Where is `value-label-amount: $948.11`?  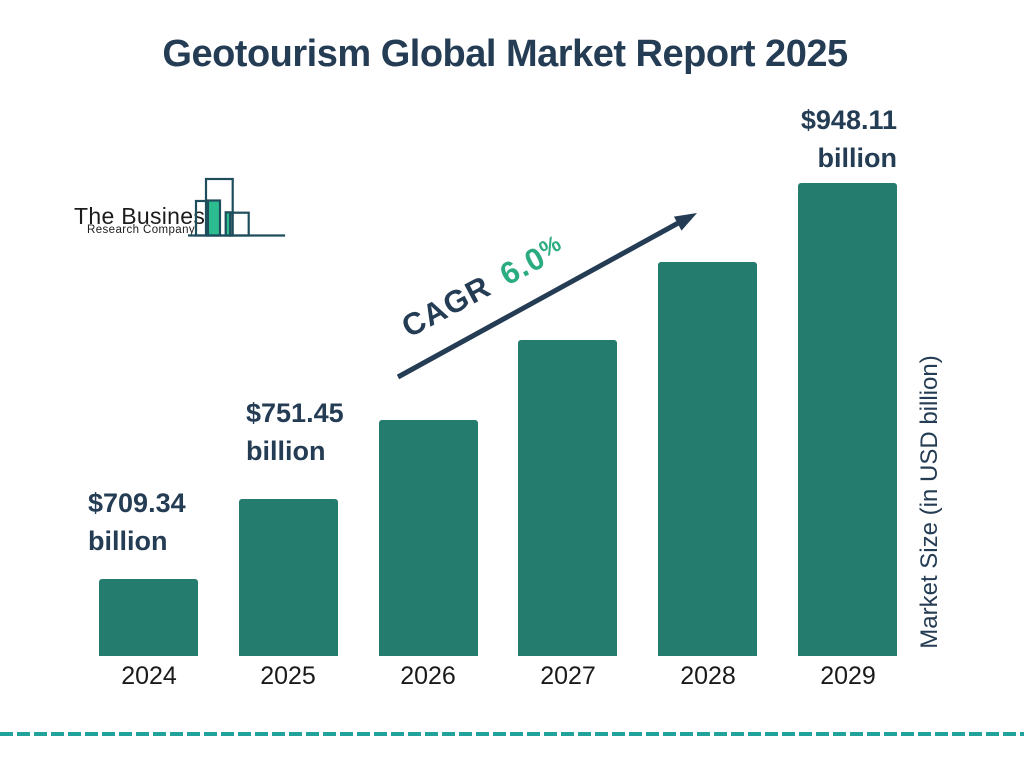
value-label-amount: $948.11 is located at coordinates (848, 120).